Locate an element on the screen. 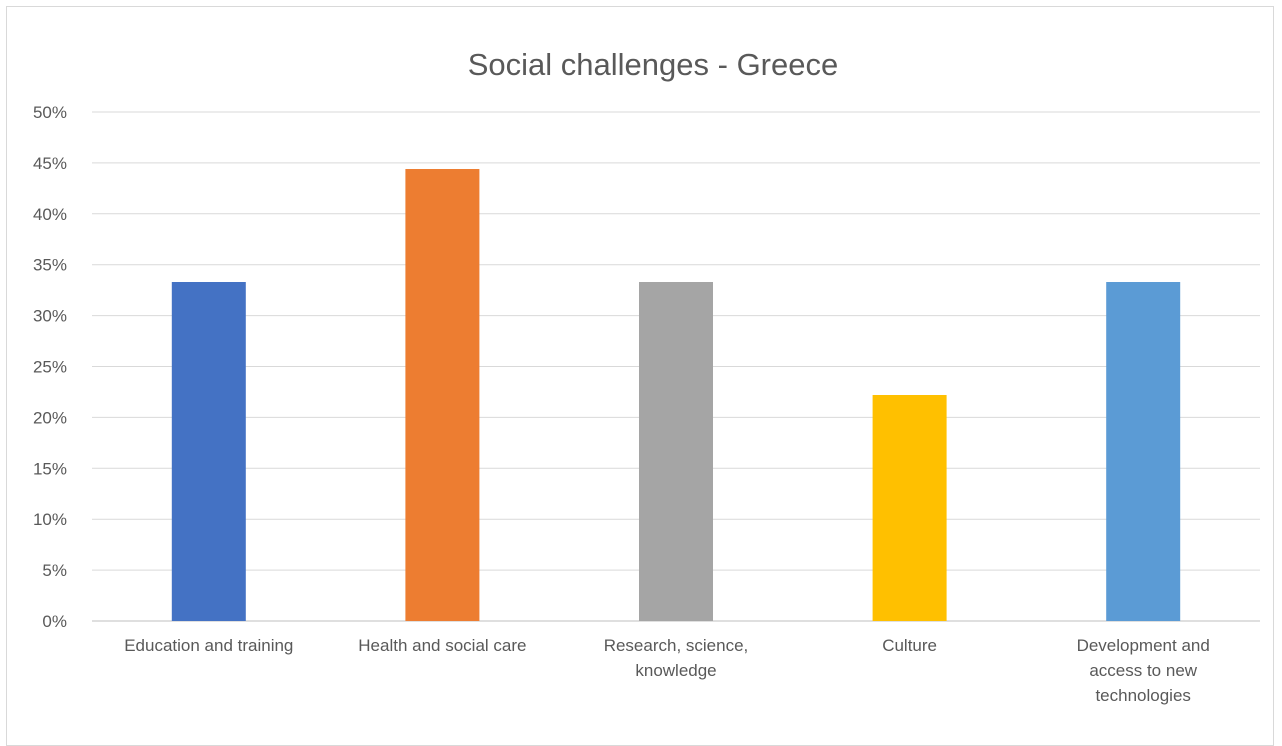 This screenshot has width=1282, height=746. y-tick-label: 10% is located at coordinates (50, 519).